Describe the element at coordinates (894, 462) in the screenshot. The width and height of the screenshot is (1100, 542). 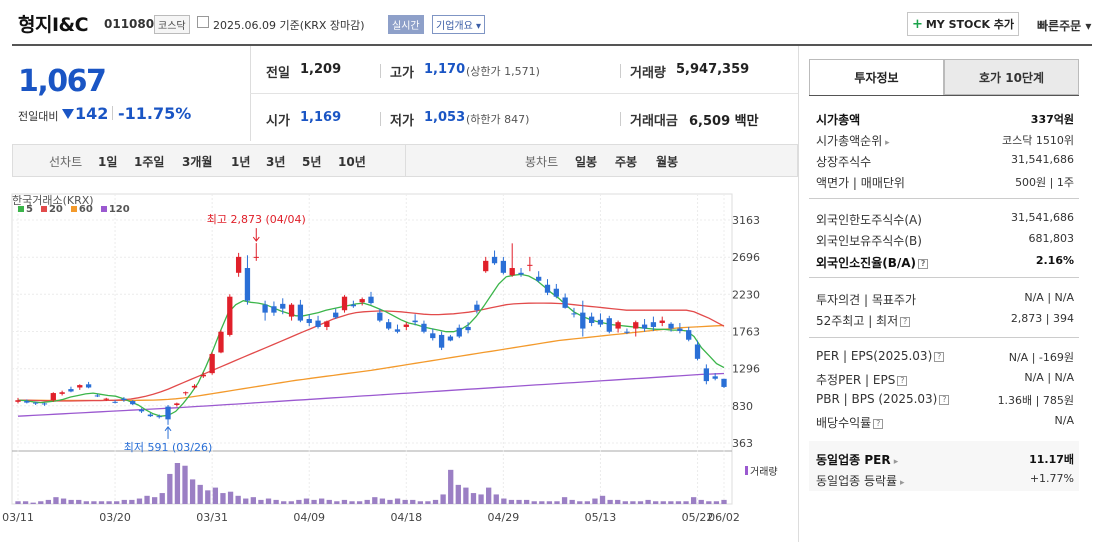
I see `chevron-right-icon: ▸` at that location.